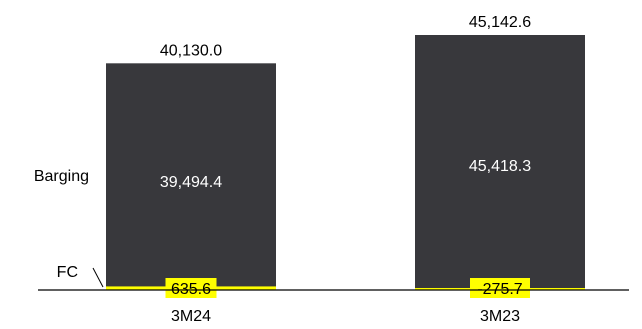 The width and height of the screenshot is (642, 329). I want to click on series-label-barging: Barging, so click(61, 176).